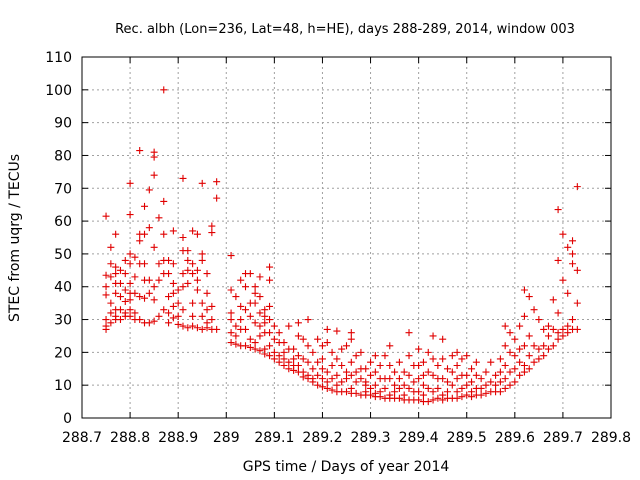  What do you see at coordinates (82, 438) in the screenshot?
I see `x-tick-label: 288.7` at bounding box center [82, 438].